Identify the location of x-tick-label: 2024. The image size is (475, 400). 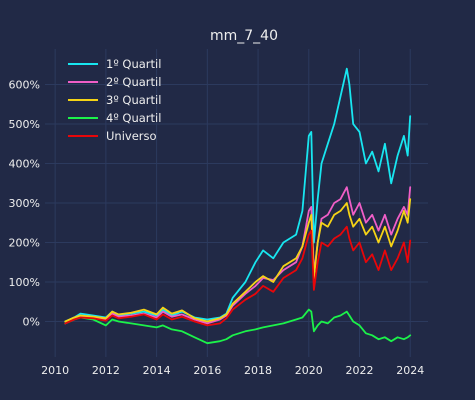
(410, 370).